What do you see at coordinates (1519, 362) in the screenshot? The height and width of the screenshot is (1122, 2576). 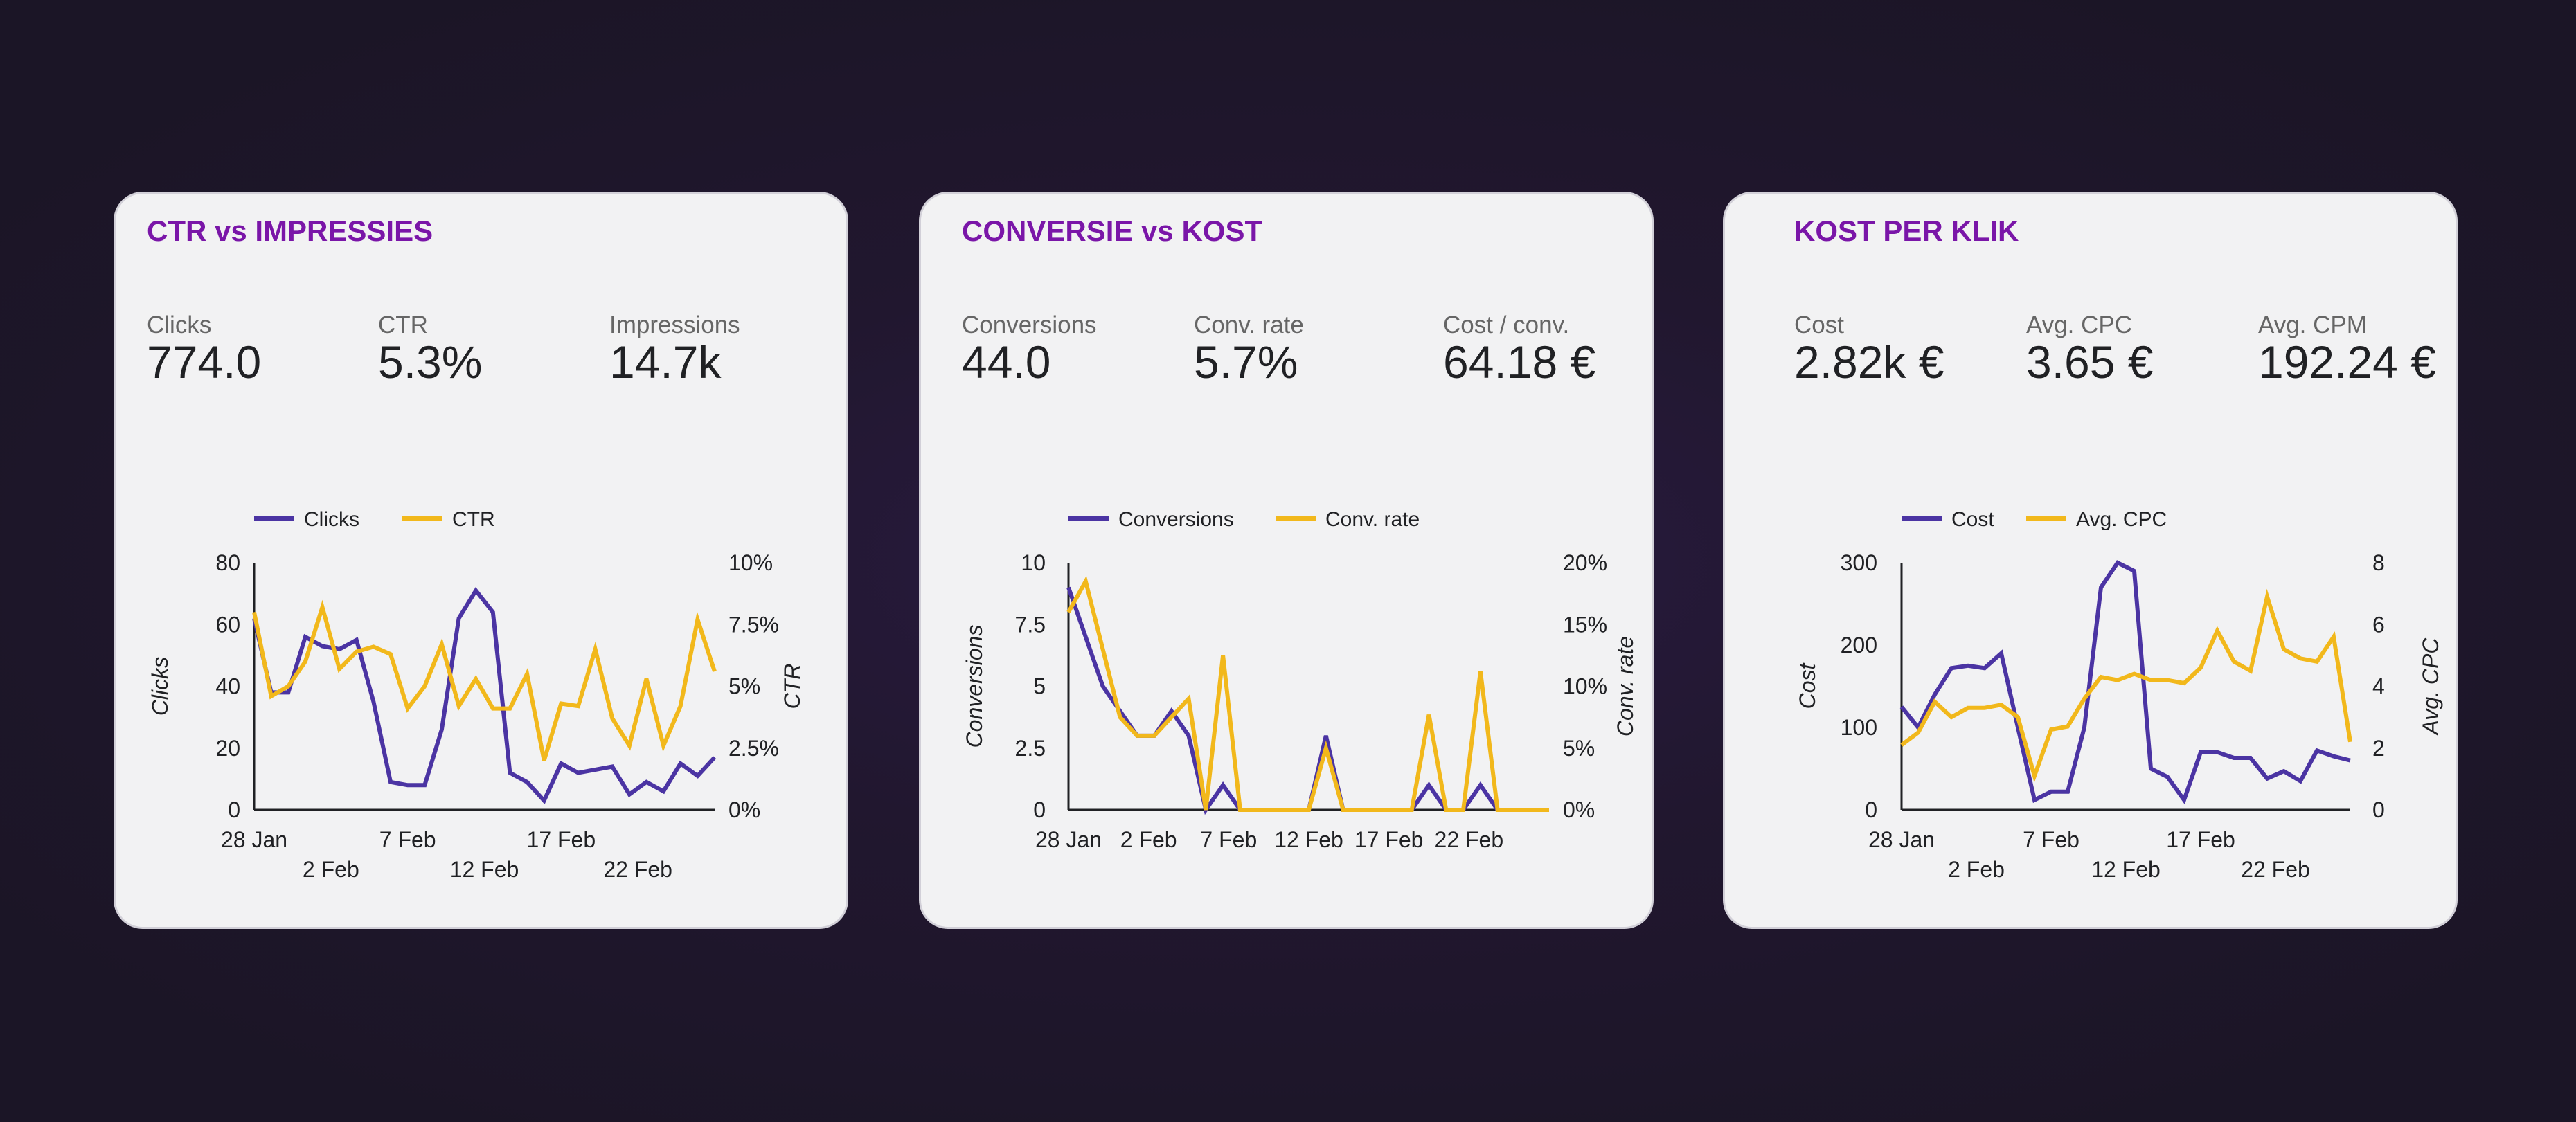 I see `metric-value: 64.18 €` at bounding box center [1519, 362].